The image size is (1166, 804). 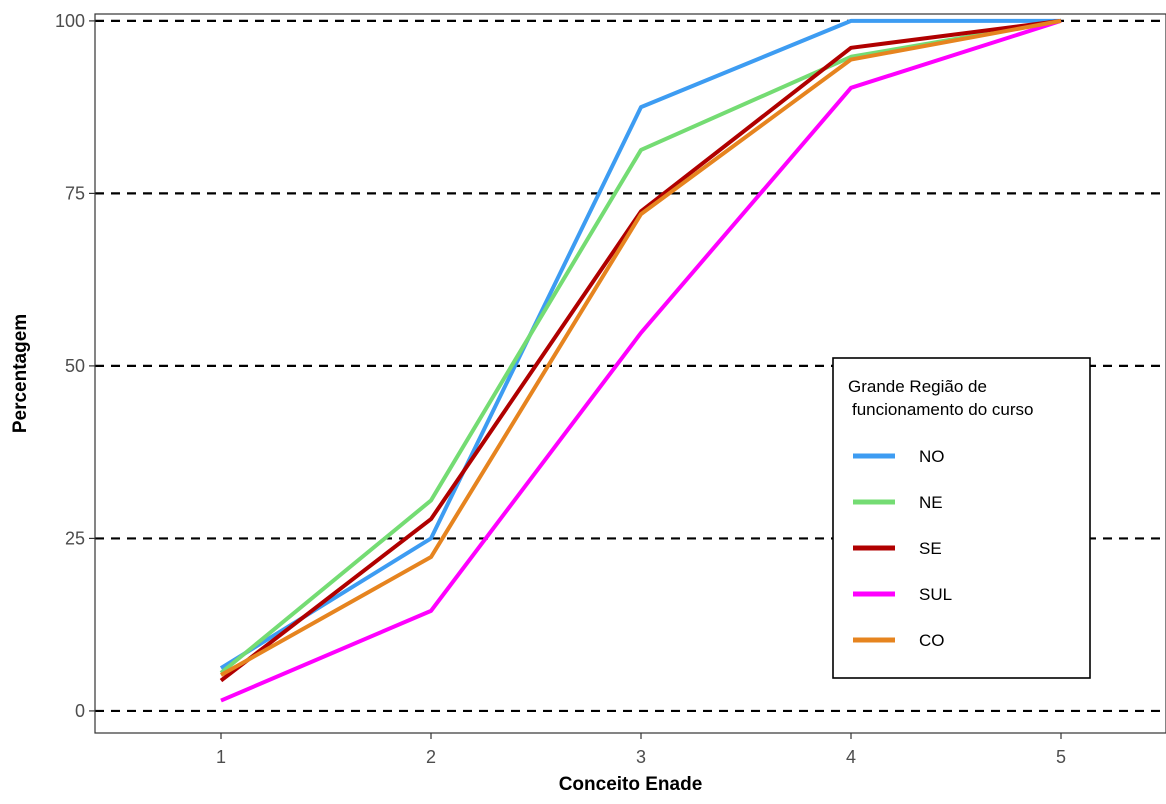 What do you see at coordinates (902, 548) in the screenshot?
I see `legend-items: NO NE SE SUL CO` at bounding box center [902, 548].